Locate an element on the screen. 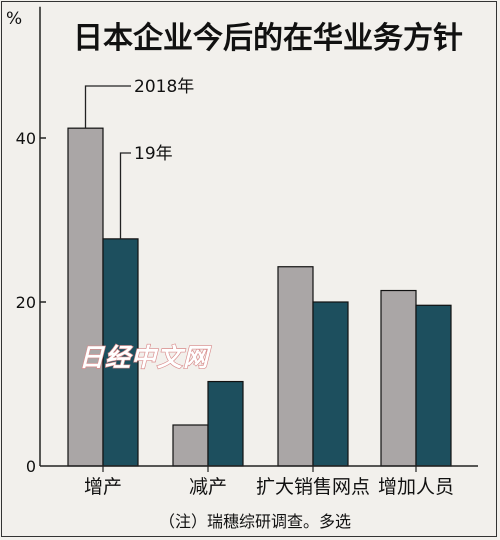 The image size is (500, 540). y-tick-label: 20 is located at coordinates (26, 302).